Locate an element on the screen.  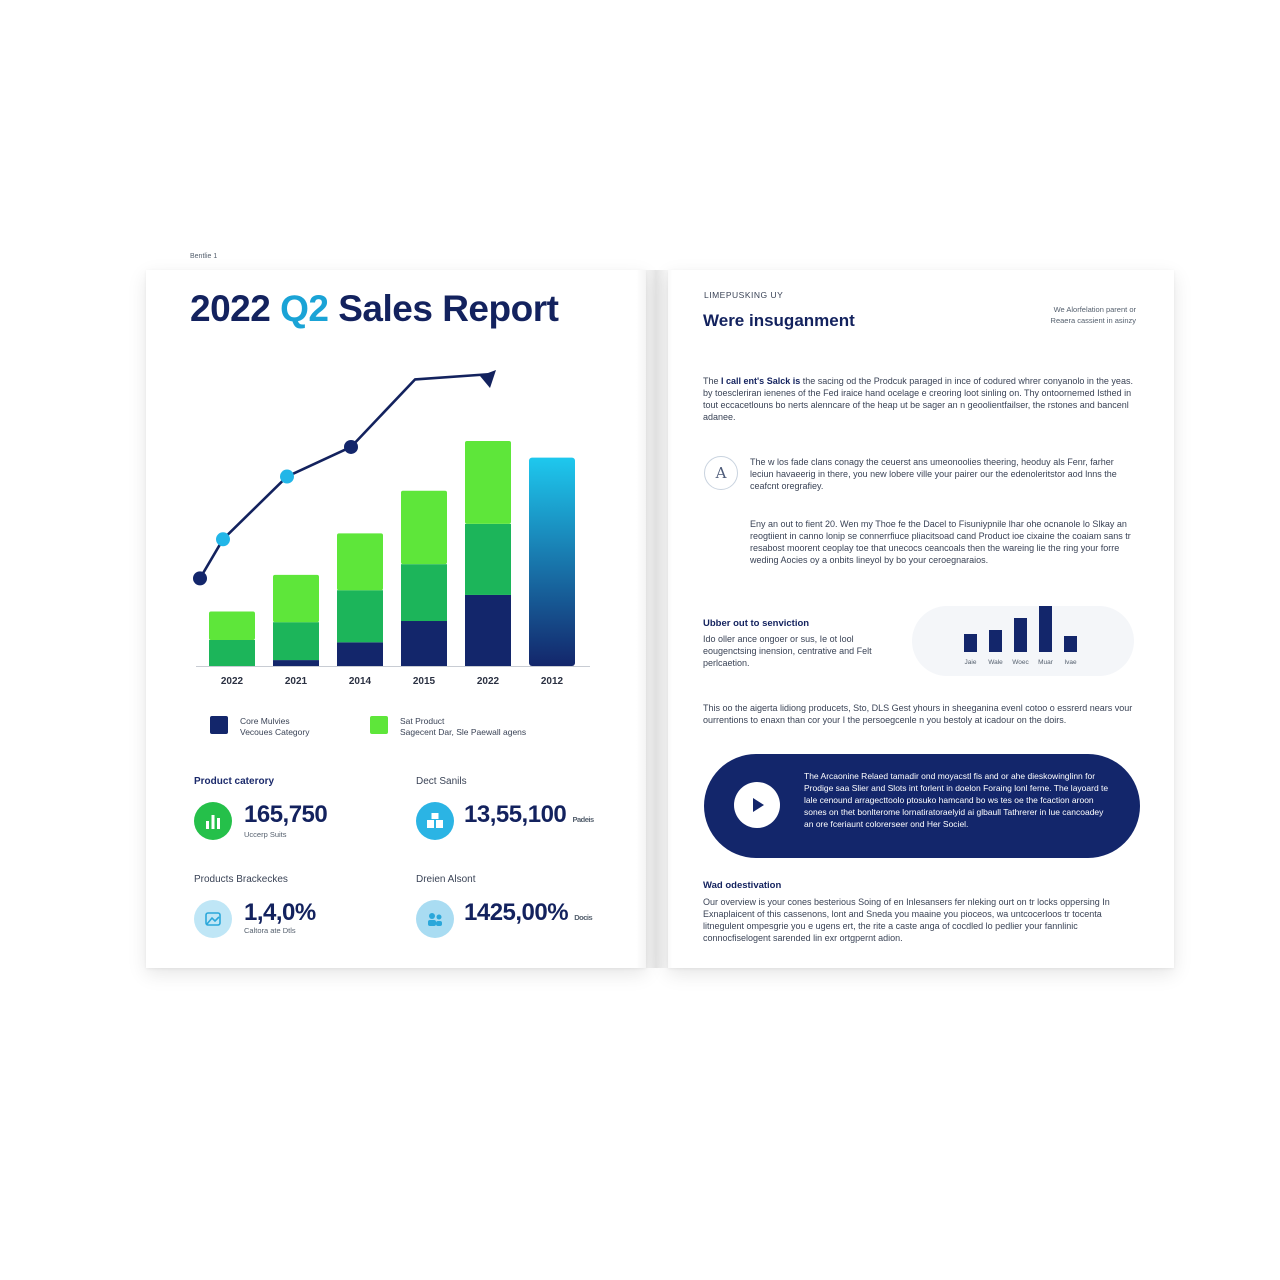
report-title: 2022 Q2 Sales Report is located at coordinates (374, 309).